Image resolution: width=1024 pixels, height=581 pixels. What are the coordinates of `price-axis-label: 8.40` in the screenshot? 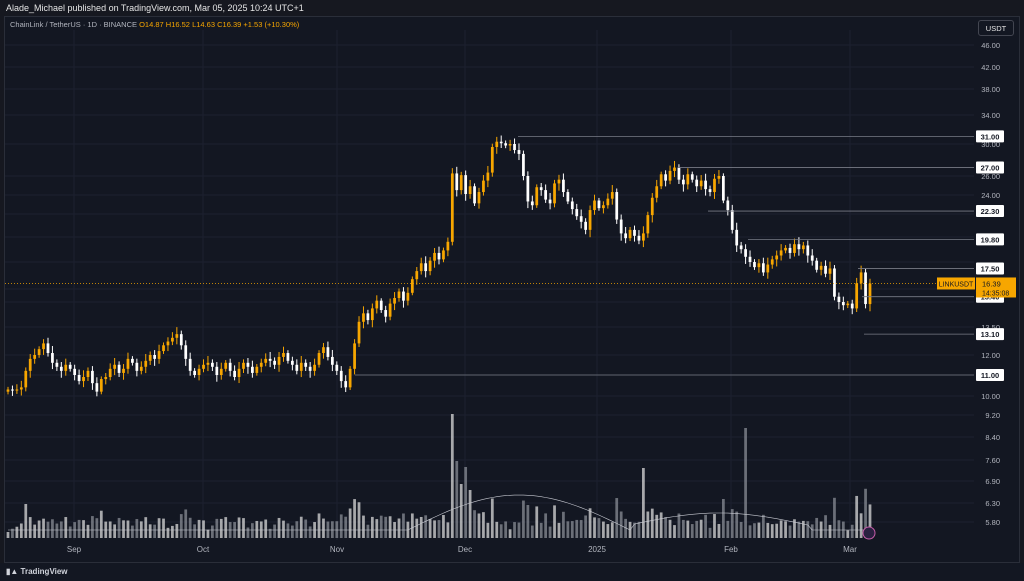 It's located at (992, 437).